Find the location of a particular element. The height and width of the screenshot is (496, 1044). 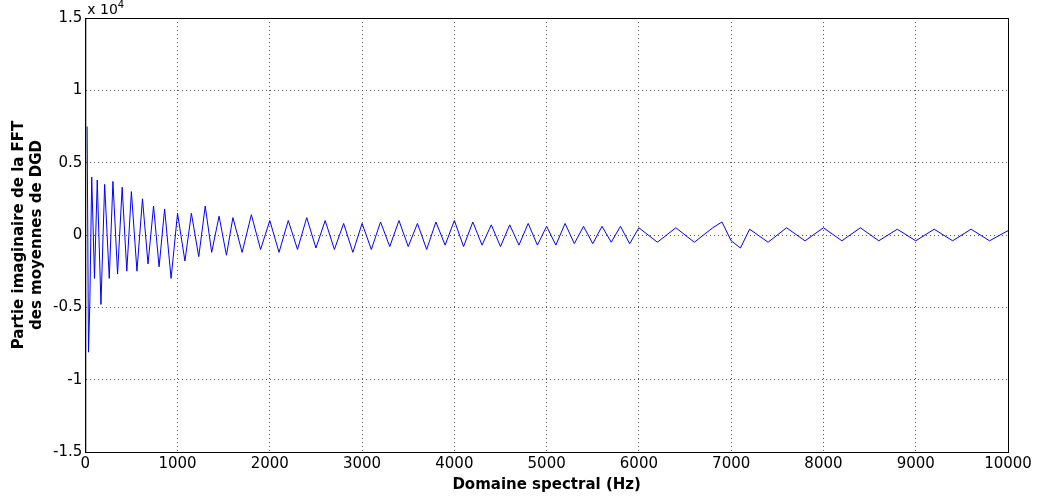

y-tick-label: 1 is located at coordinates (77, 89).